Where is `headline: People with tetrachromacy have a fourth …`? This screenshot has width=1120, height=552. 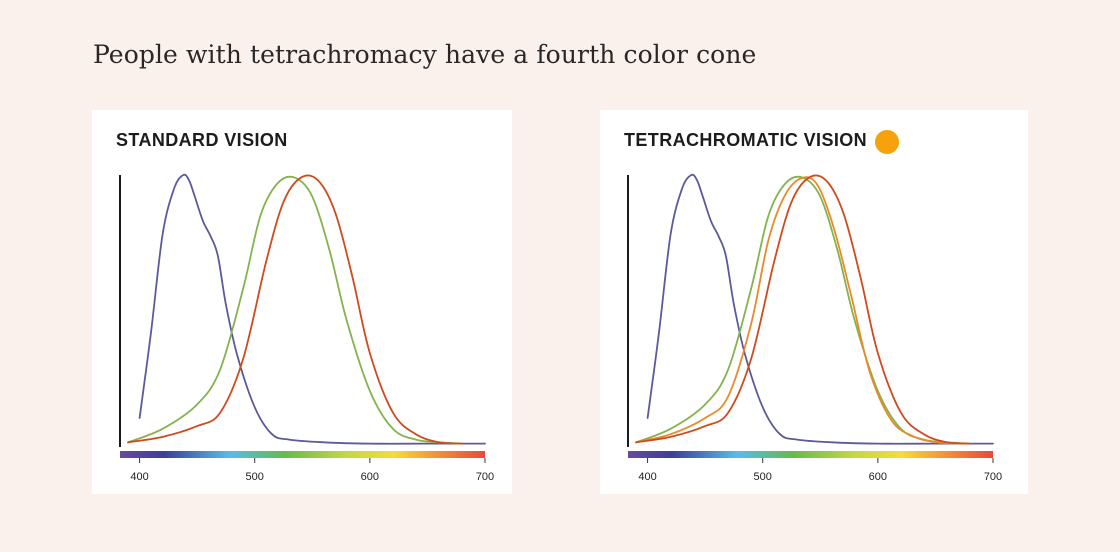
headline: People with tetrachromacy have a fourth … is located at coordinates (425, 54).